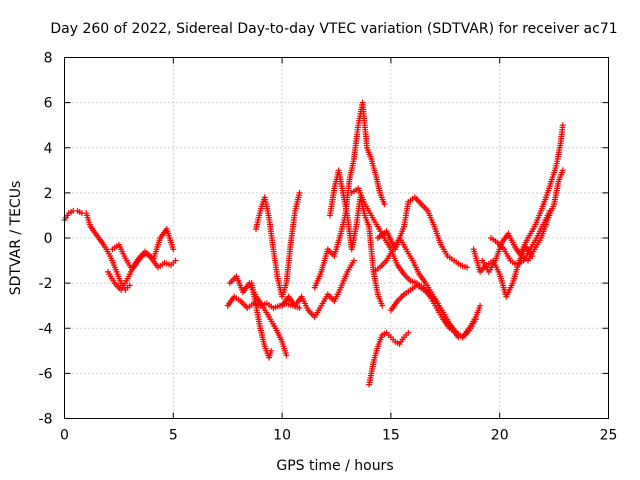  Describe the element at coordinates (609, 436) in the screenshot. I see `x-tick-label: 25` at that location.